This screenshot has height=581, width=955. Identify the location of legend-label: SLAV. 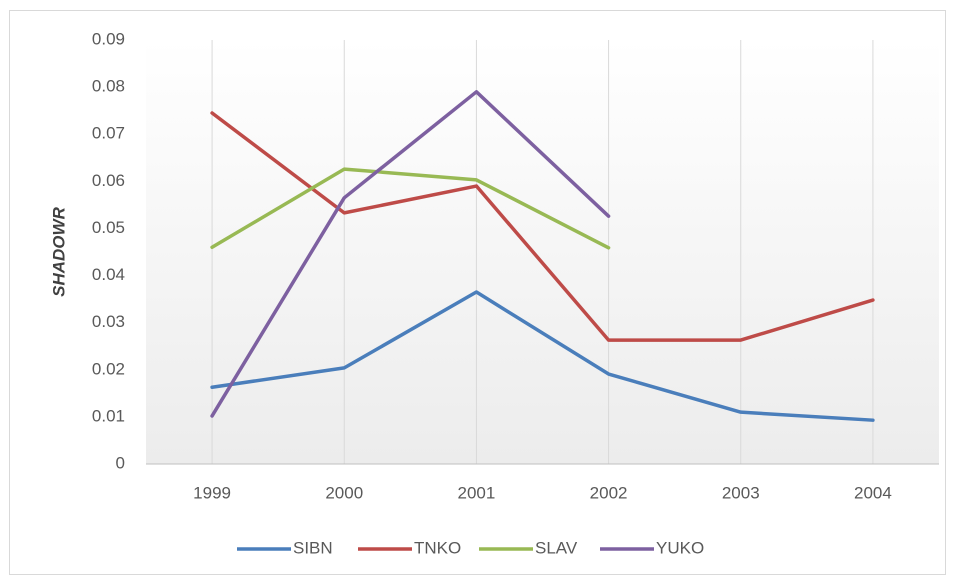
(556, 547).